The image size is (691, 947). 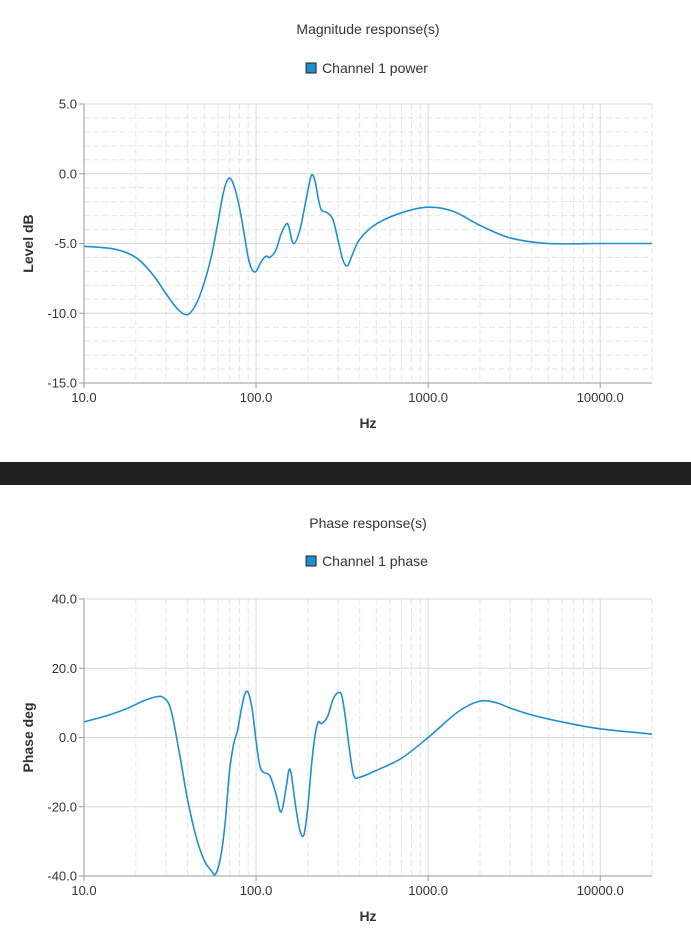 What do you see at coordinates (375, 68) in the screenshot?
I see `legend-label: Channel 1 power` at bounding box center [375, 68].